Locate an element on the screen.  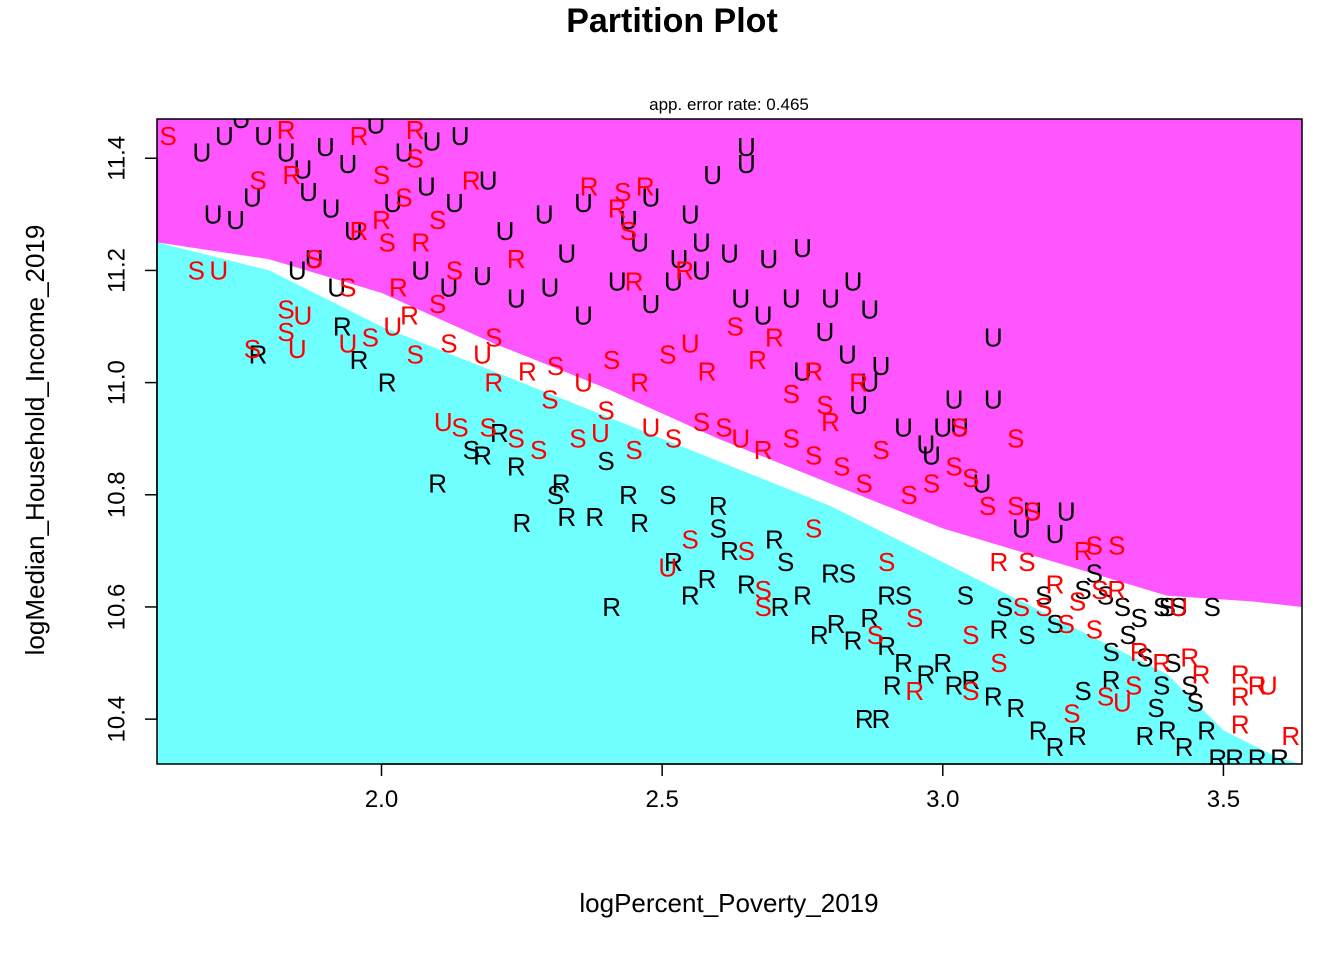
y-axis: 10.4 10.6 10.8 11.0 11.2 11.4 is located at coordinates (131, 439).